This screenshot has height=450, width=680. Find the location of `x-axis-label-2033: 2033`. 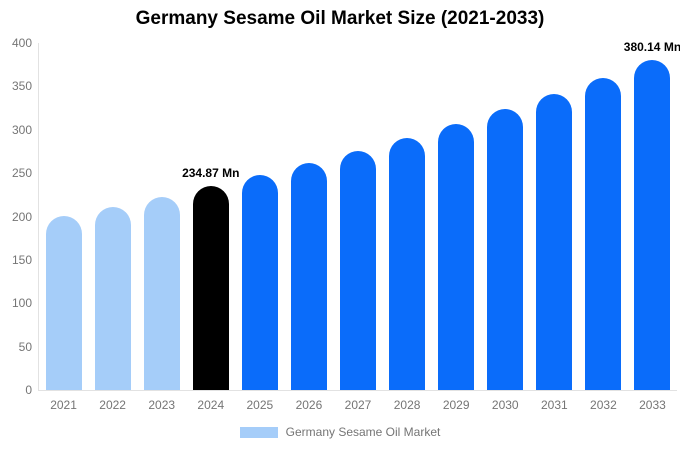

x-axis-label-2033: 2033 is located at coordinates (652, 405).